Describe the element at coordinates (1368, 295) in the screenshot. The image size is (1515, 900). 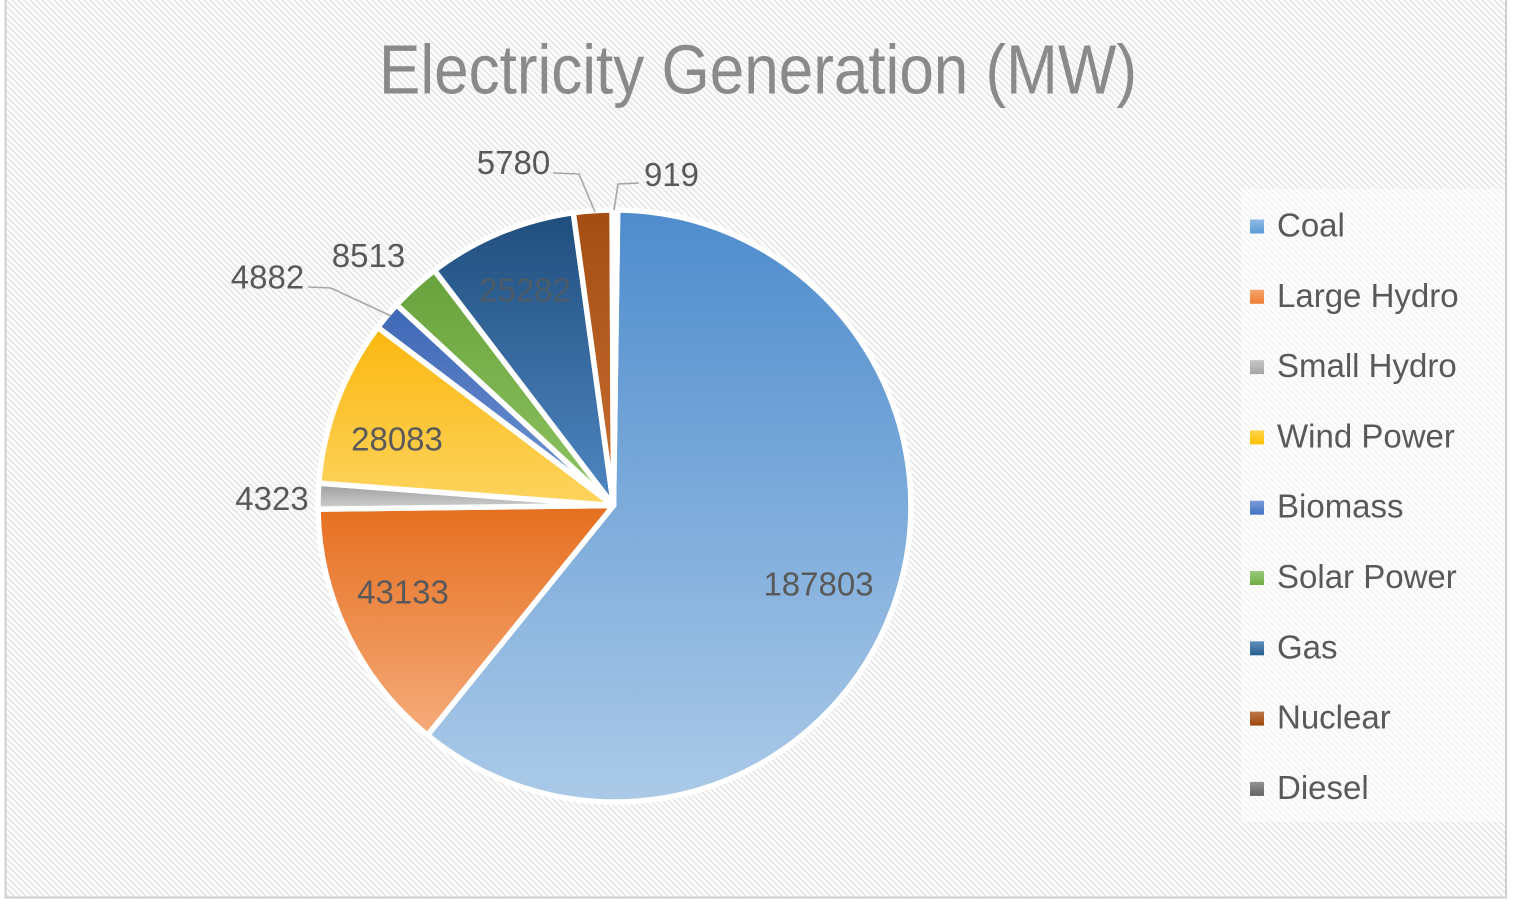
I see `svg-text: Large Hydro` at that location.